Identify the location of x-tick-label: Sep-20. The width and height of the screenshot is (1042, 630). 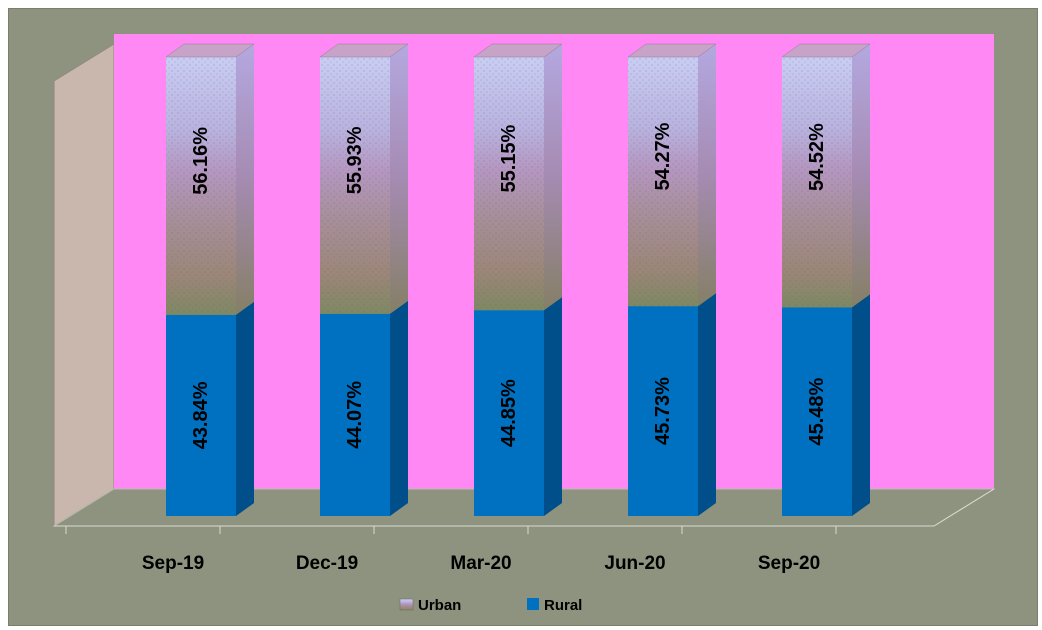
(789, 563).